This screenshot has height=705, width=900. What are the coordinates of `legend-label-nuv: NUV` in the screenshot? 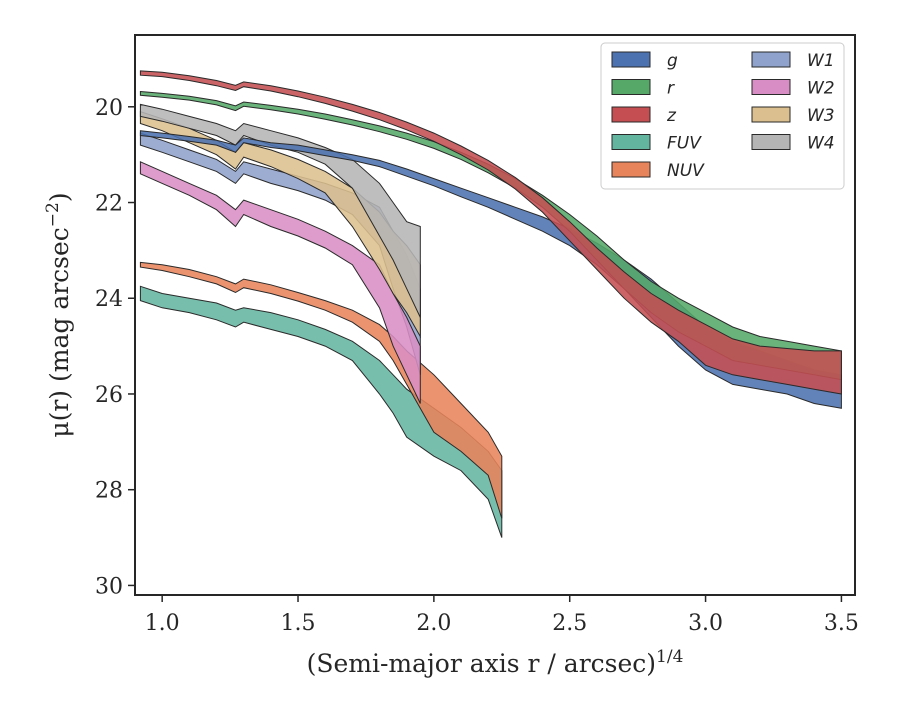 It's located at (686, 171).